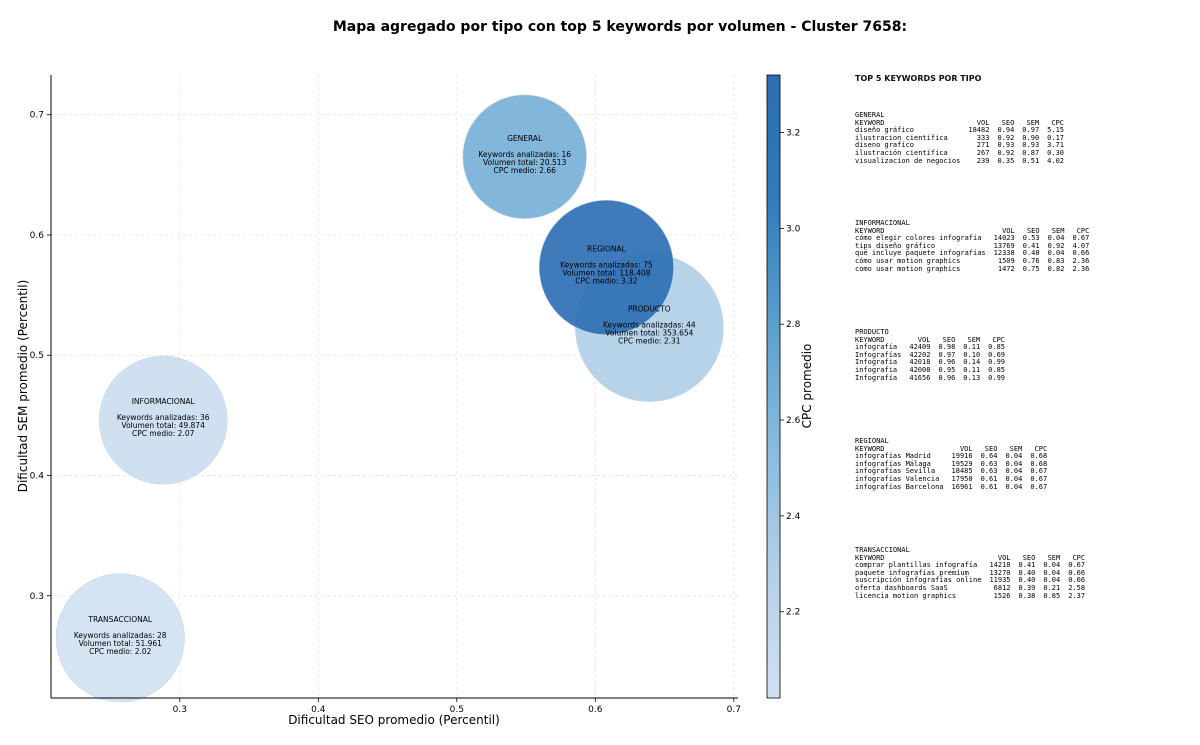 This screenshot has height=745, width=1200. What do you see at coordinates (1056, 130) in the screenshot?
I see `keyword-cell: 5.15` at bounding box center [1056, 130].